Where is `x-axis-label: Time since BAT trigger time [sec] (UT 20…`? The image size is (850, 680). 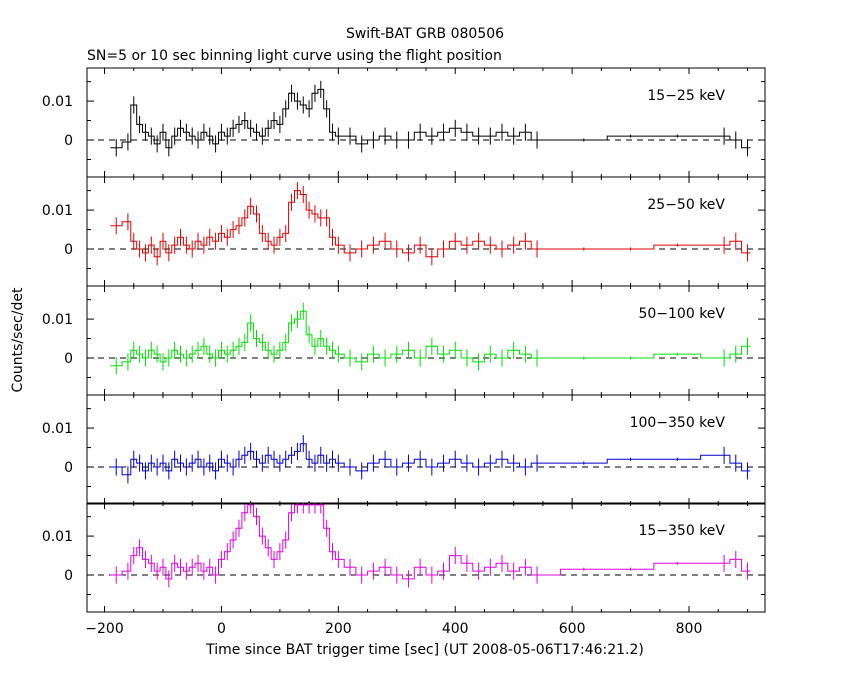 x-axis-label: Time since BAT trigger time [sec] (UT 20… is located at coordinates (424, 650).